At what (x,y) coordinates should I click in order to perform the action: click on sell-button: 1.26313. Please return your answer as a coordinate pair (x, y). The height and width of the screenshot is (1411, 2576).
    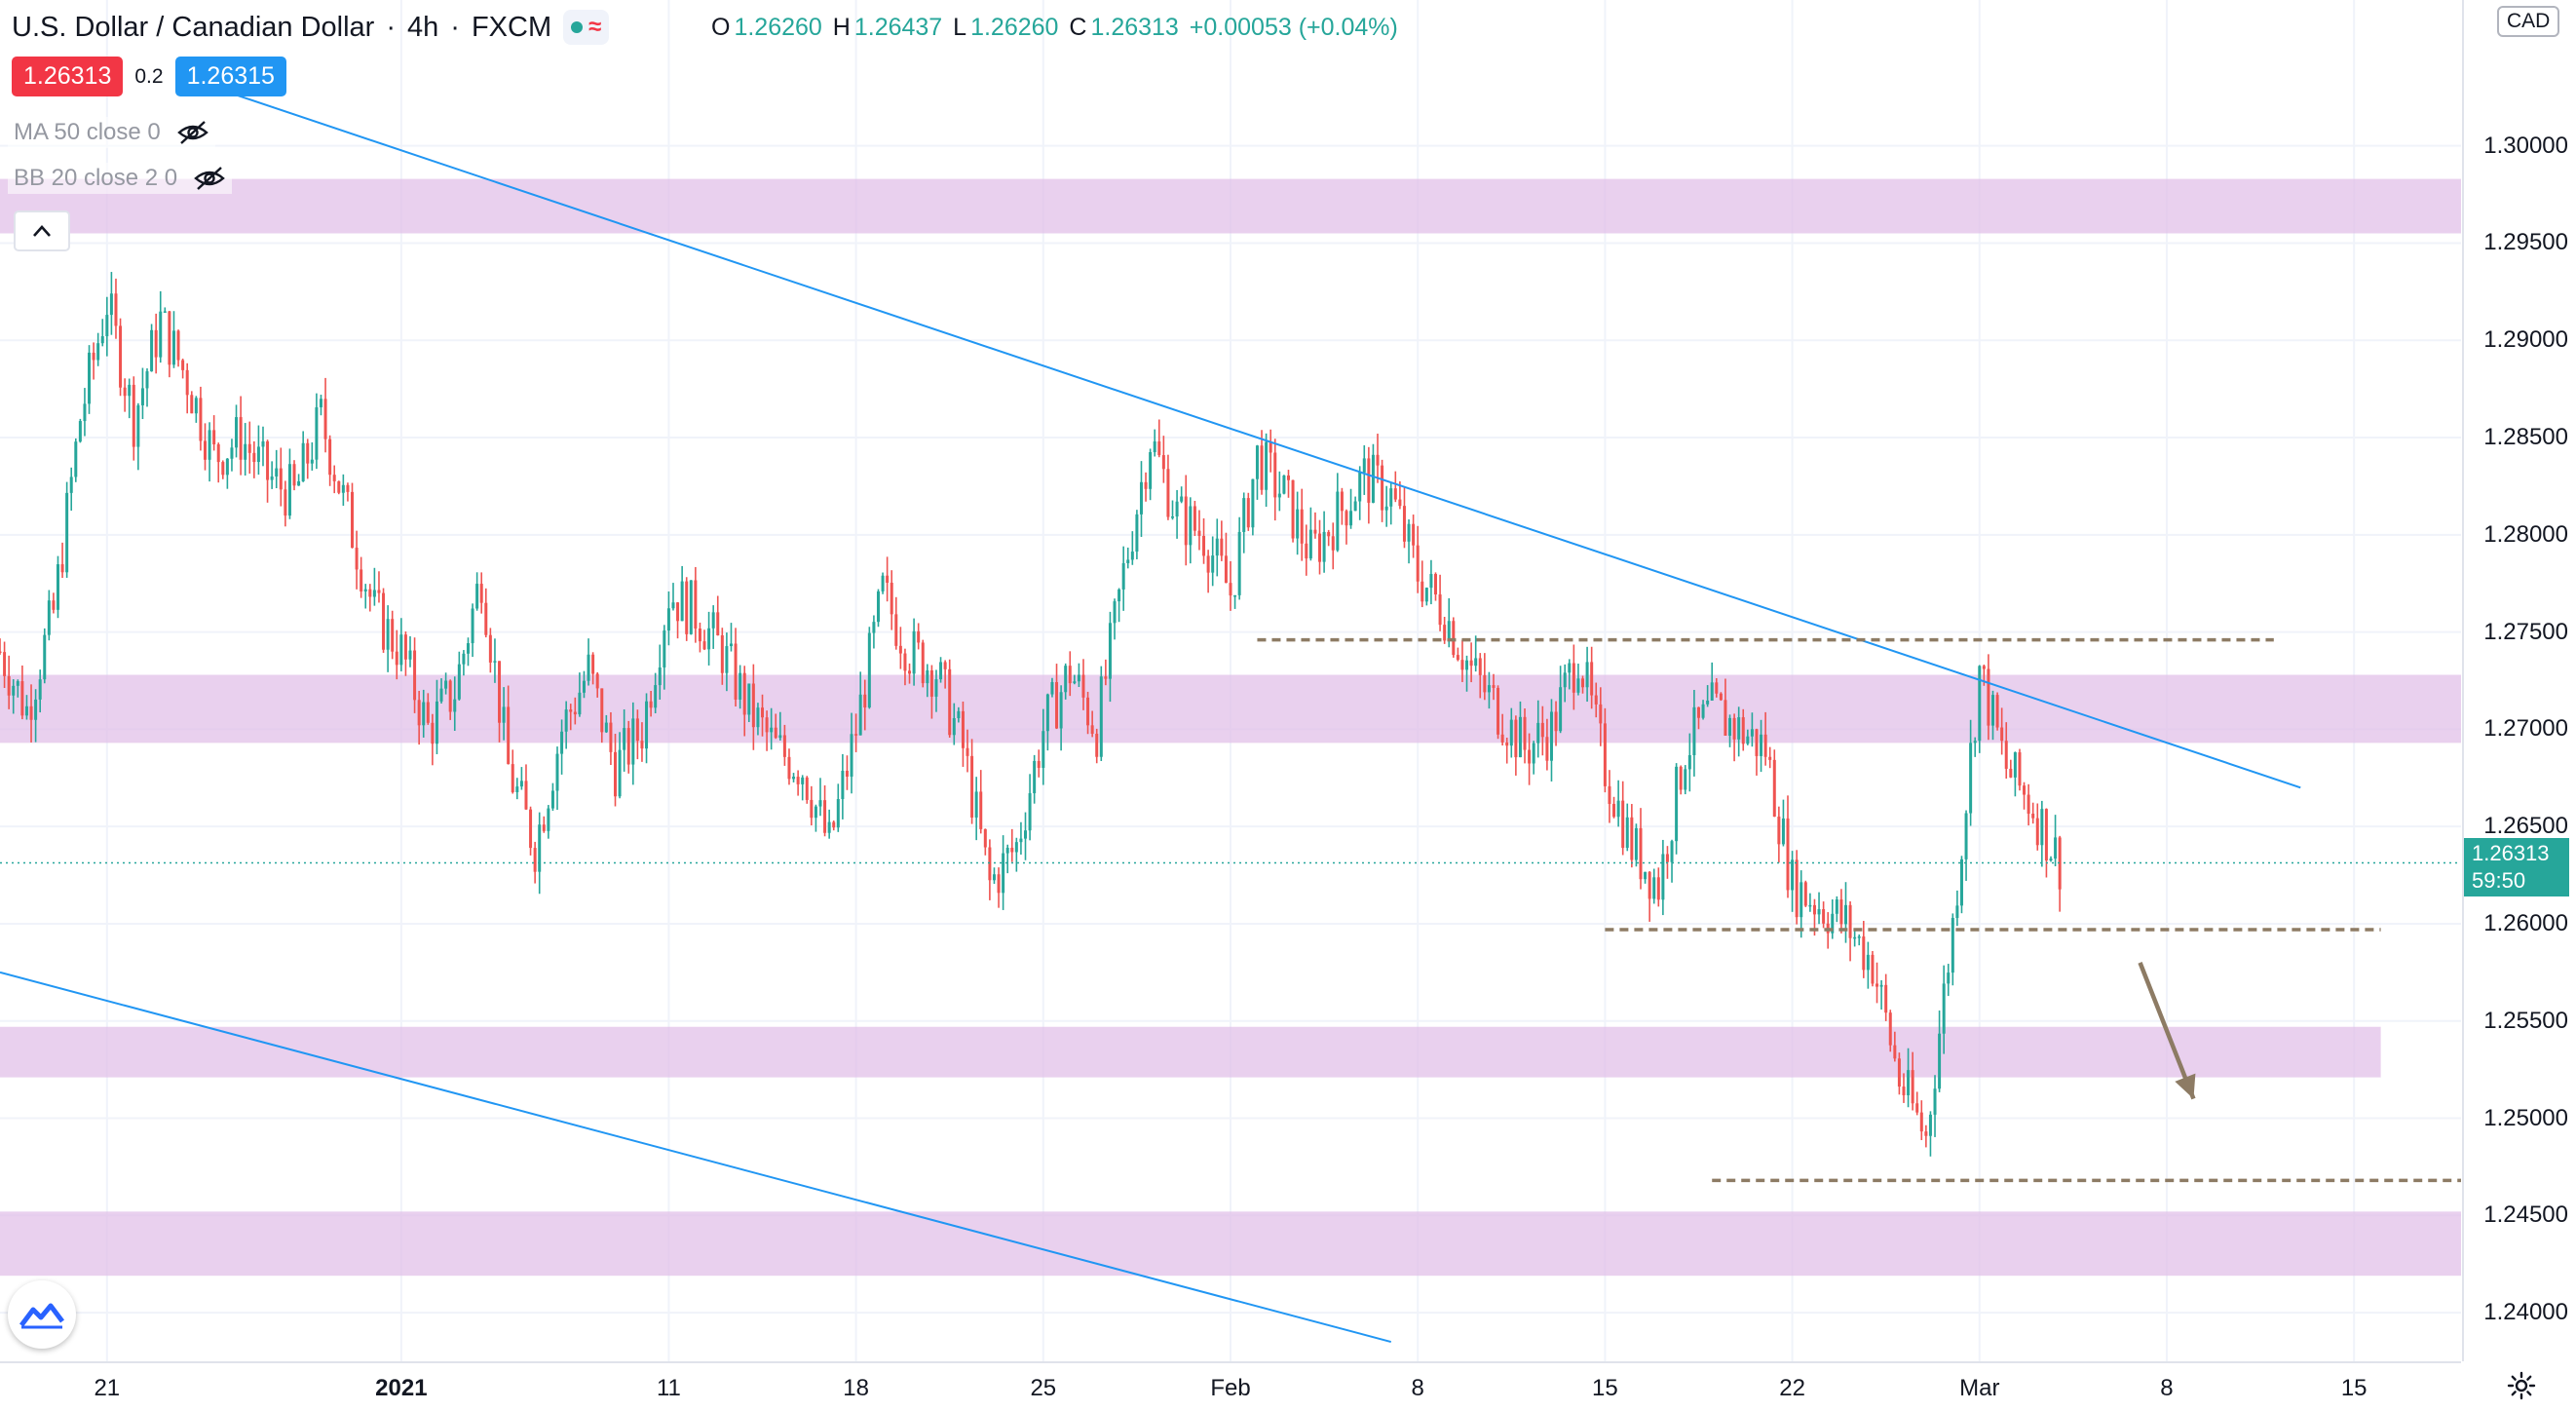
    Looking at the image, I should click on (68, 76).